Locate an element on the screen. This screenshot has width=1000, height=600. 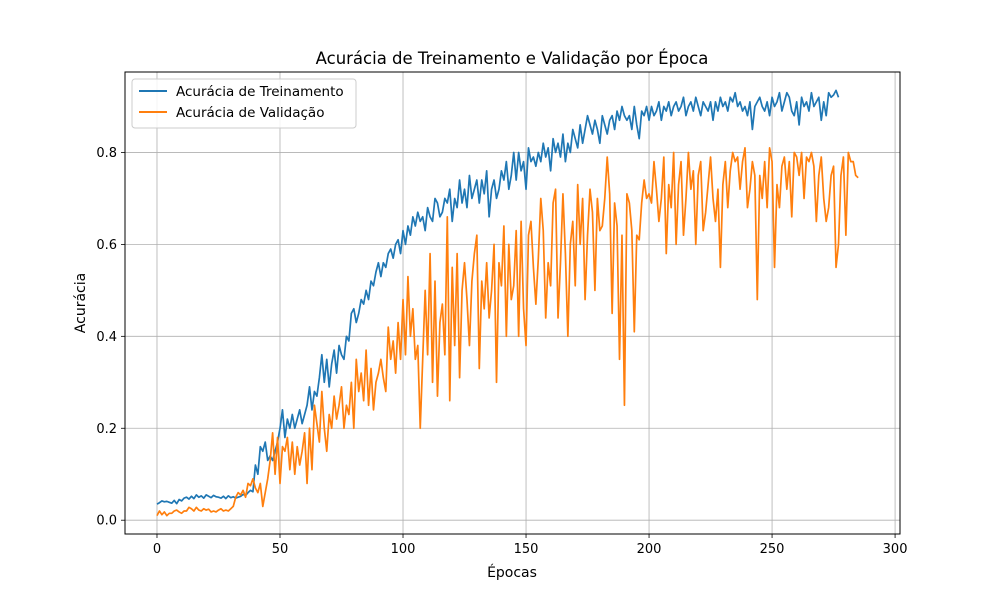
x-tick-label: 100 is located at coordinates (403, 549).